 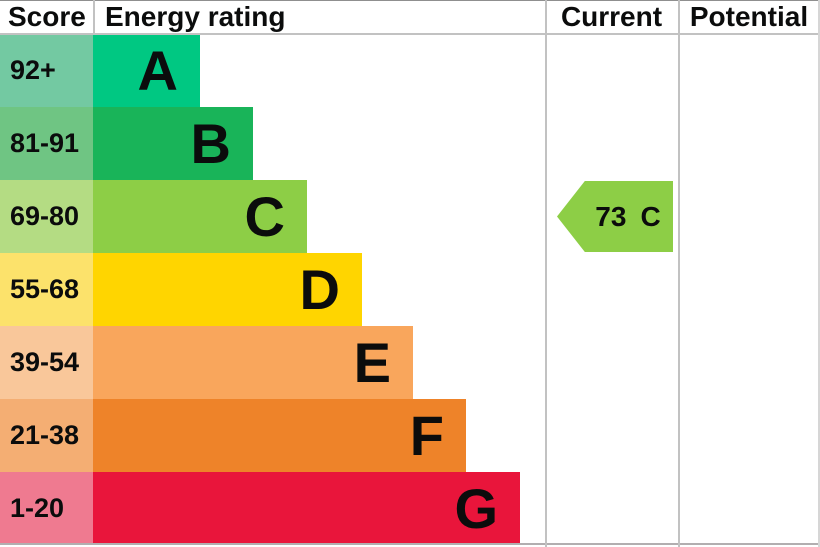 I want to click on score-range: 1-20, so click(x=37, y=508).